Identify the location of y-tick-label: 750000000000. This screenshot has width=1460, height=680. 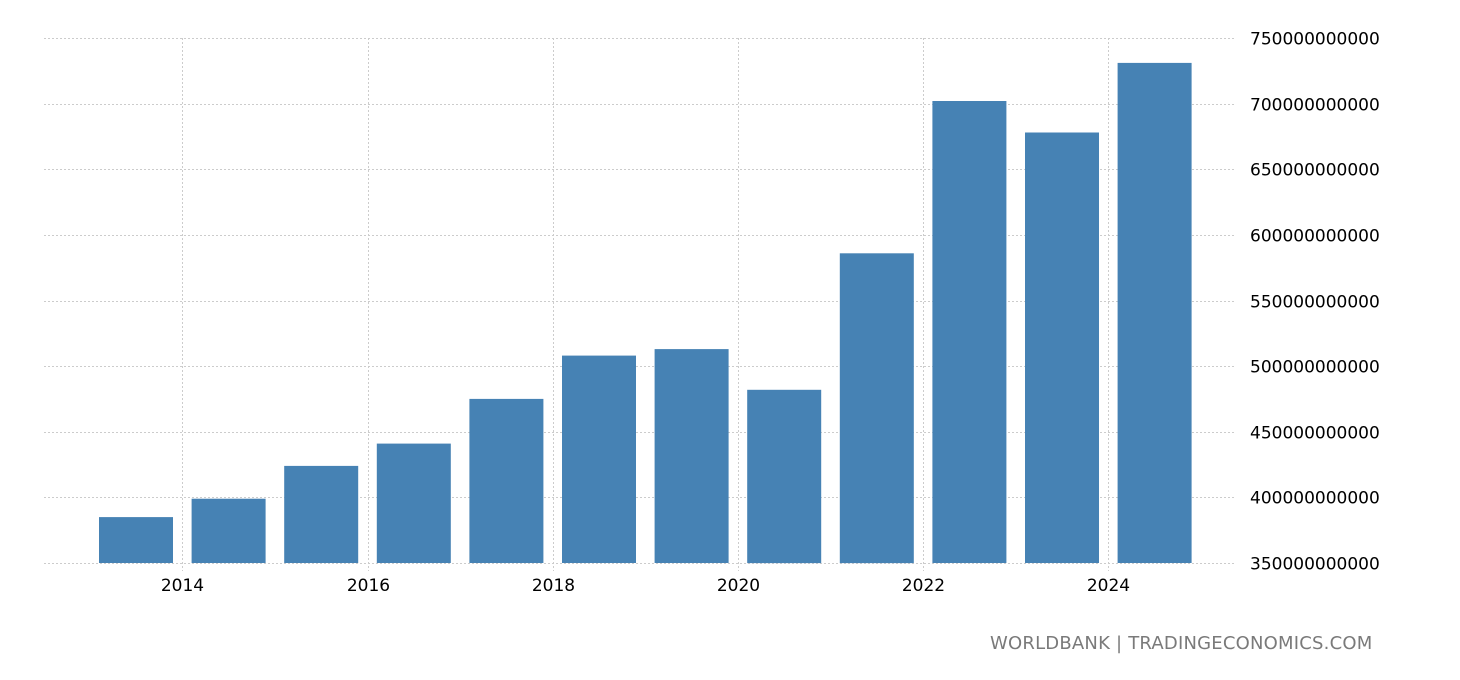
(1315, 40).